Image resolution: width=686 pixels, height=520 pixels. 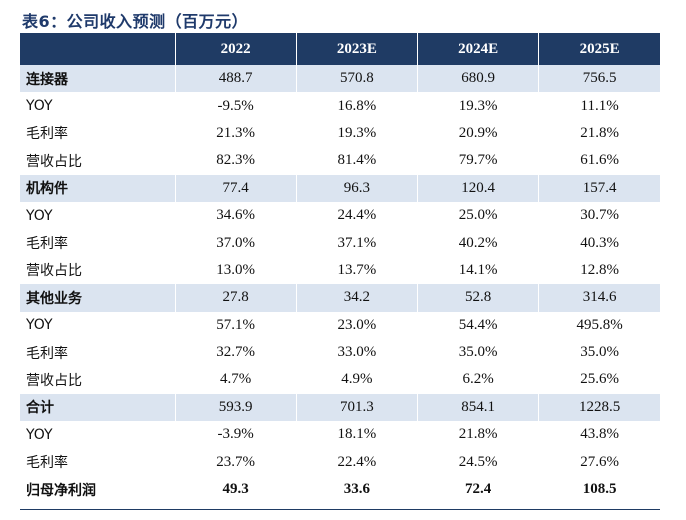 What do you see at coordinates (356, 243) in the screenshot?
I see `table-cell: 37.1%` at bounding box center [356, 243].